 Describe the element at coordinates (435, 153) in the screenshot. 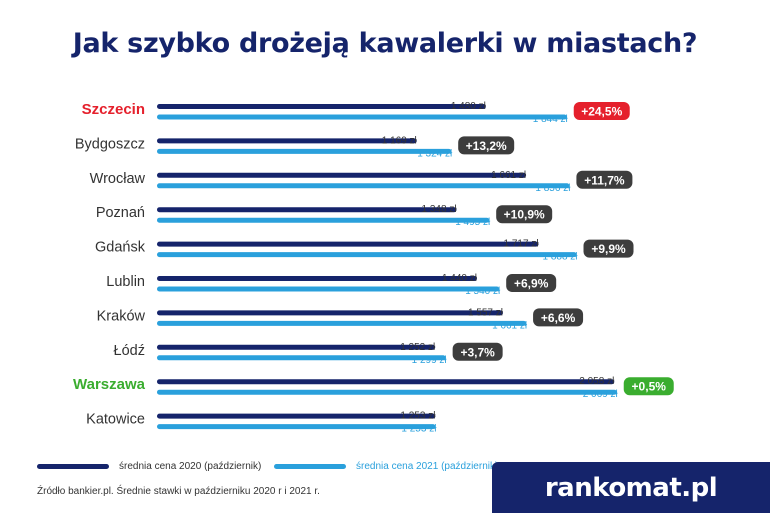

I see `value-label-2021: 1 324 zł` at that location.